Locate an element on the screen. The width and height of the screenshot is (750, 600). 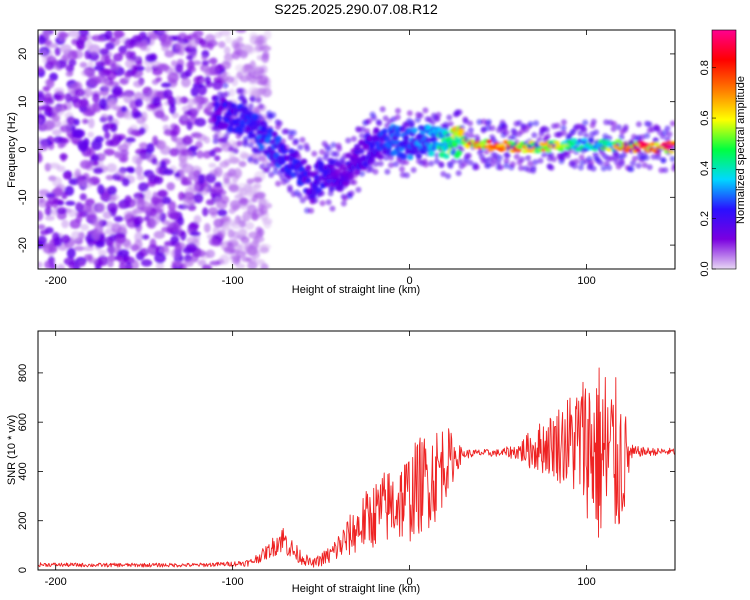
spectrogram-y-tick-label: 10 is located at coordinates (23, 102).